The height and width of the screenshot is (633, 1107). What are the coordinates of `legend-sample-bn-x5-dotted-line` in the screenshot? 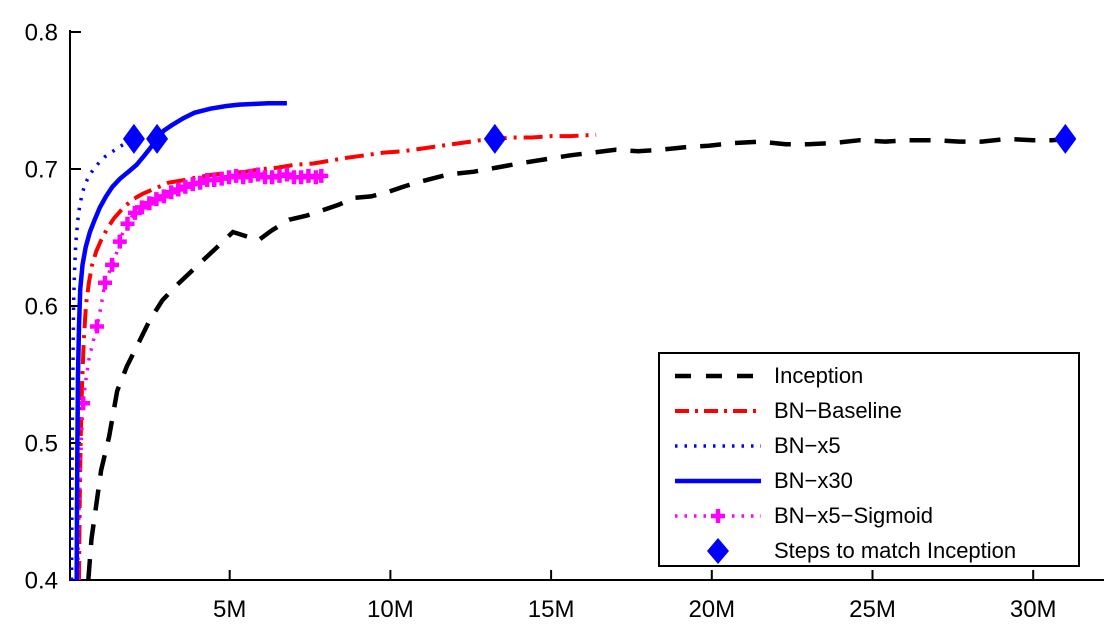 It's located at (718, 445).